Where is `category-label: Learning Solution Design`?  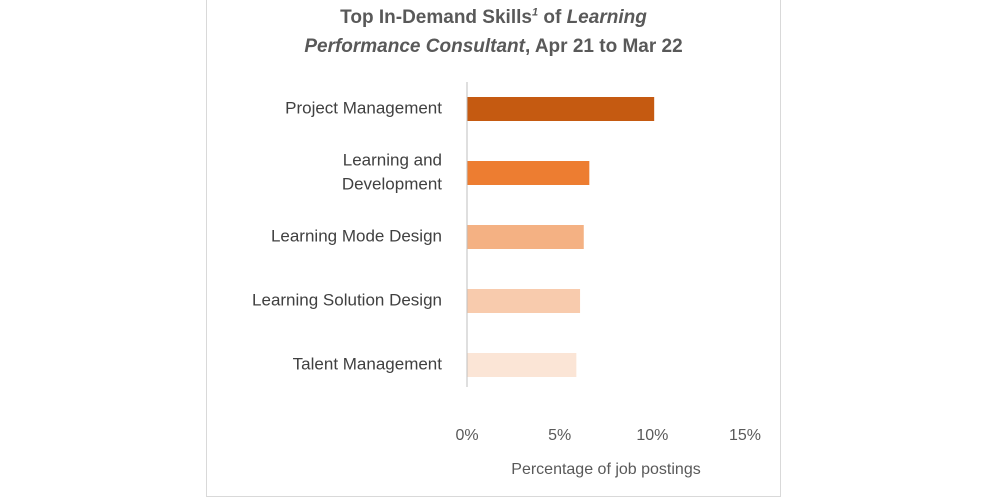
category-label: Learning Solution Design is located at coordinates (347, 299).